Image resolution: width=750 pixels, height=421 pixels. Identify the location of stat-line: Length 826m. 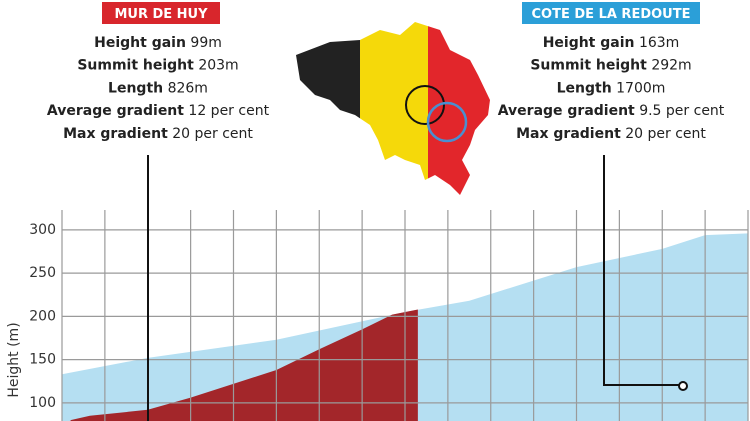
(158, 88).